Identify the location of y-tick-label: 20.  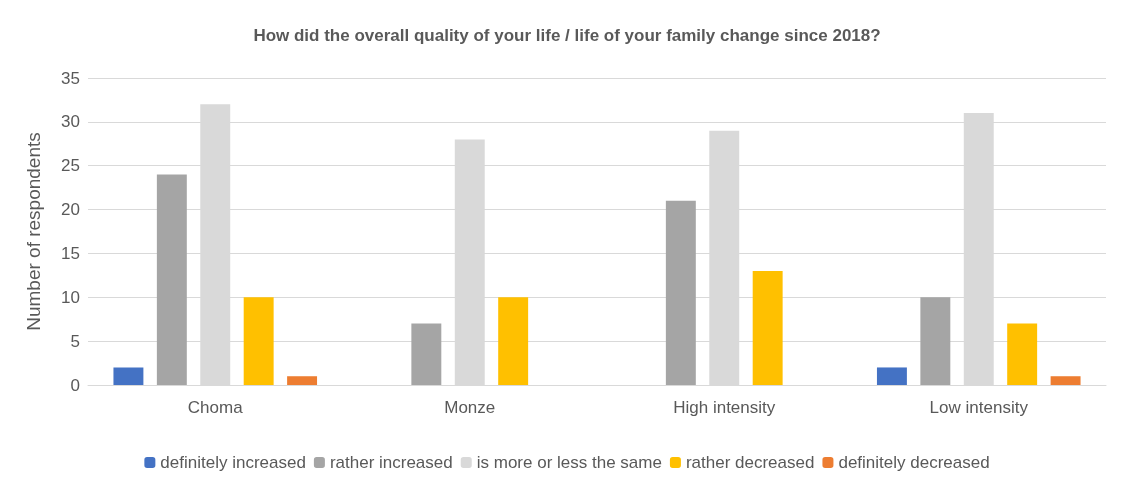
(70, 210).